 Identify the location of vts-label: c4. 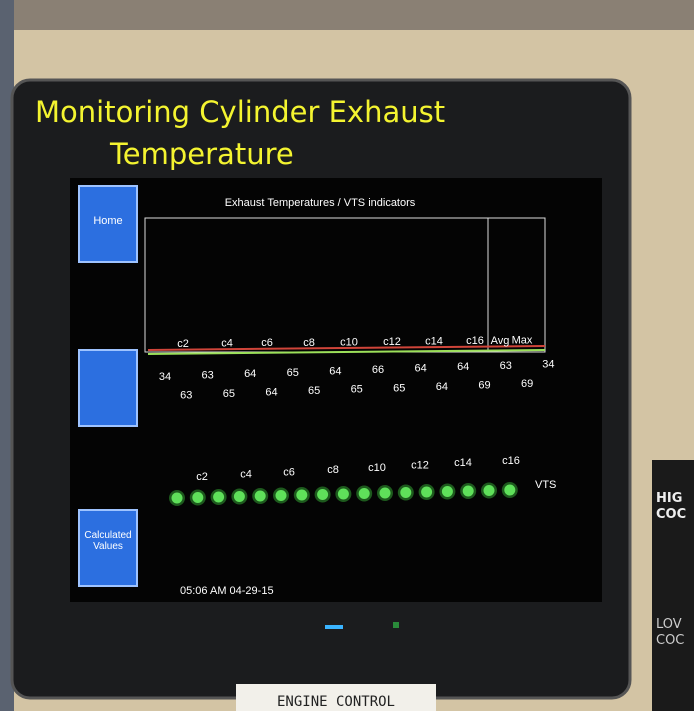
(246, 475).